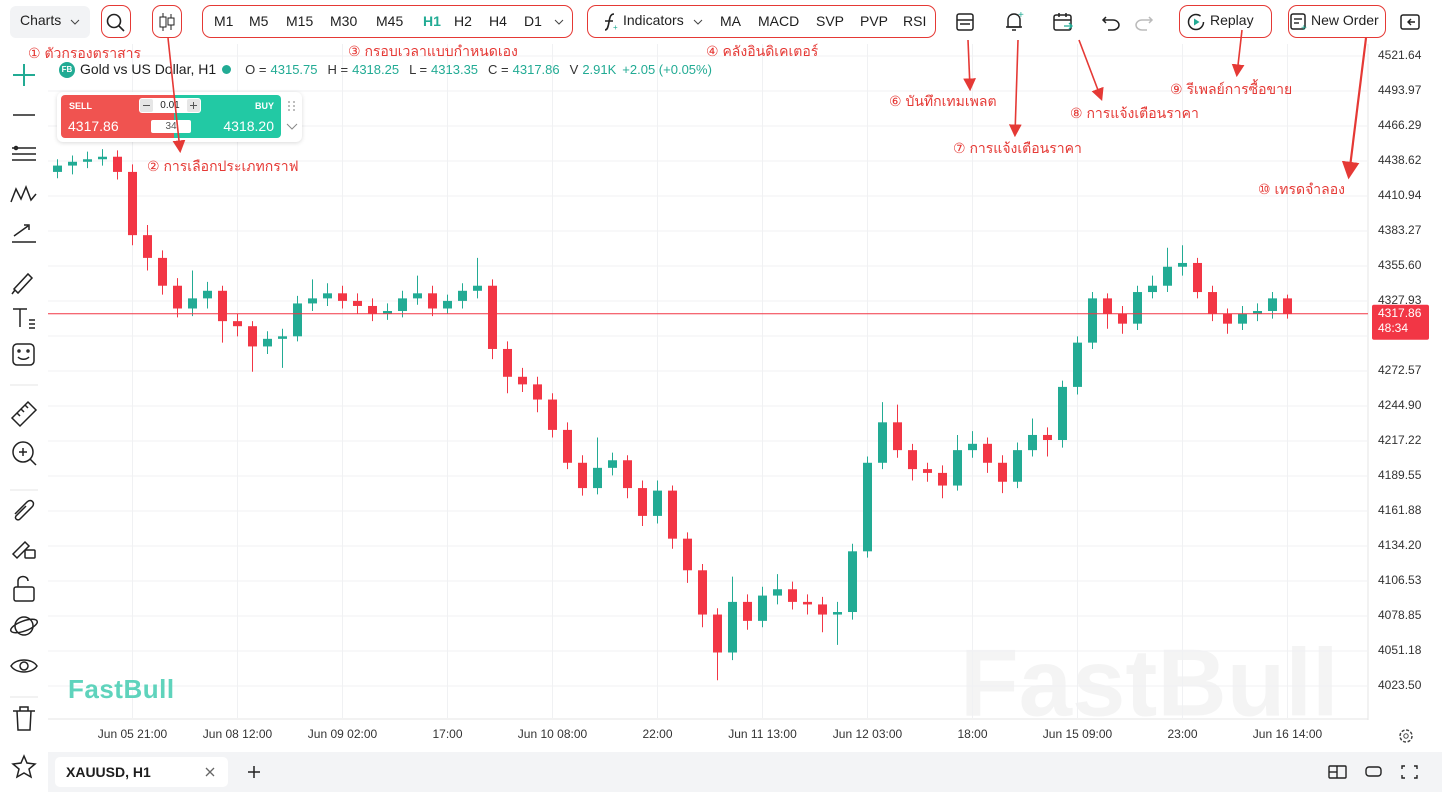 The image size is (1442, 806). What do you see at coordinates (730, 21) in the screenshot?
I see `indicator-shortcut: MA` at bounding box center [730, 21].